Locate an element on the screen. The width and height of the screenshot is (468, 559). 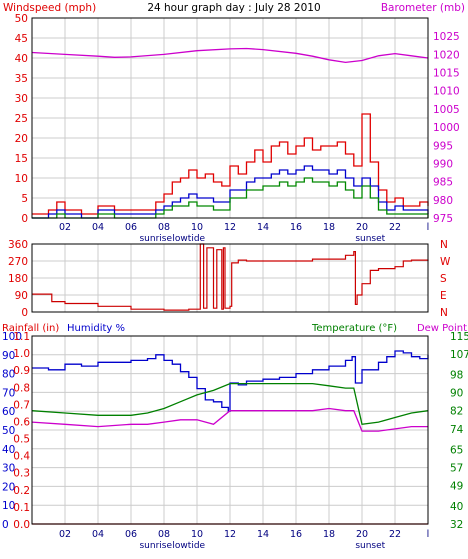
barometer-tick-label: 1005 is located at coordinates (446, 110).